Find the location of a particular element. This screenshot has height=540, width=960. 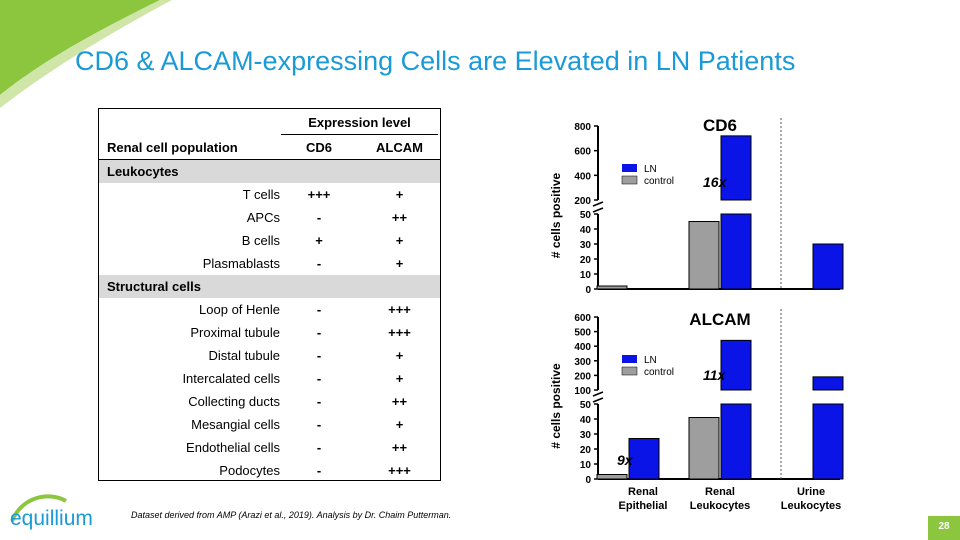

table-row: Endothelial cells - ++ is located at coordinates (269, 447).